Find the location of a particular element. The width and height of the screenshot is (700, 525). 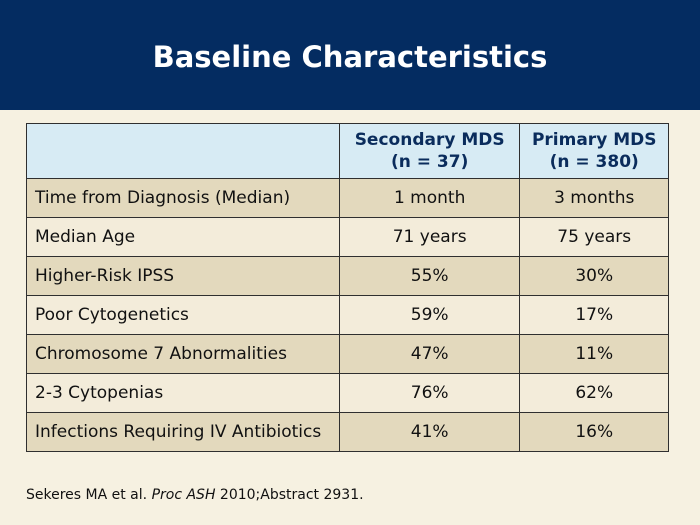

table-row: Poor Cytogenetics 59% 17% is located at coordinates (347, 315).